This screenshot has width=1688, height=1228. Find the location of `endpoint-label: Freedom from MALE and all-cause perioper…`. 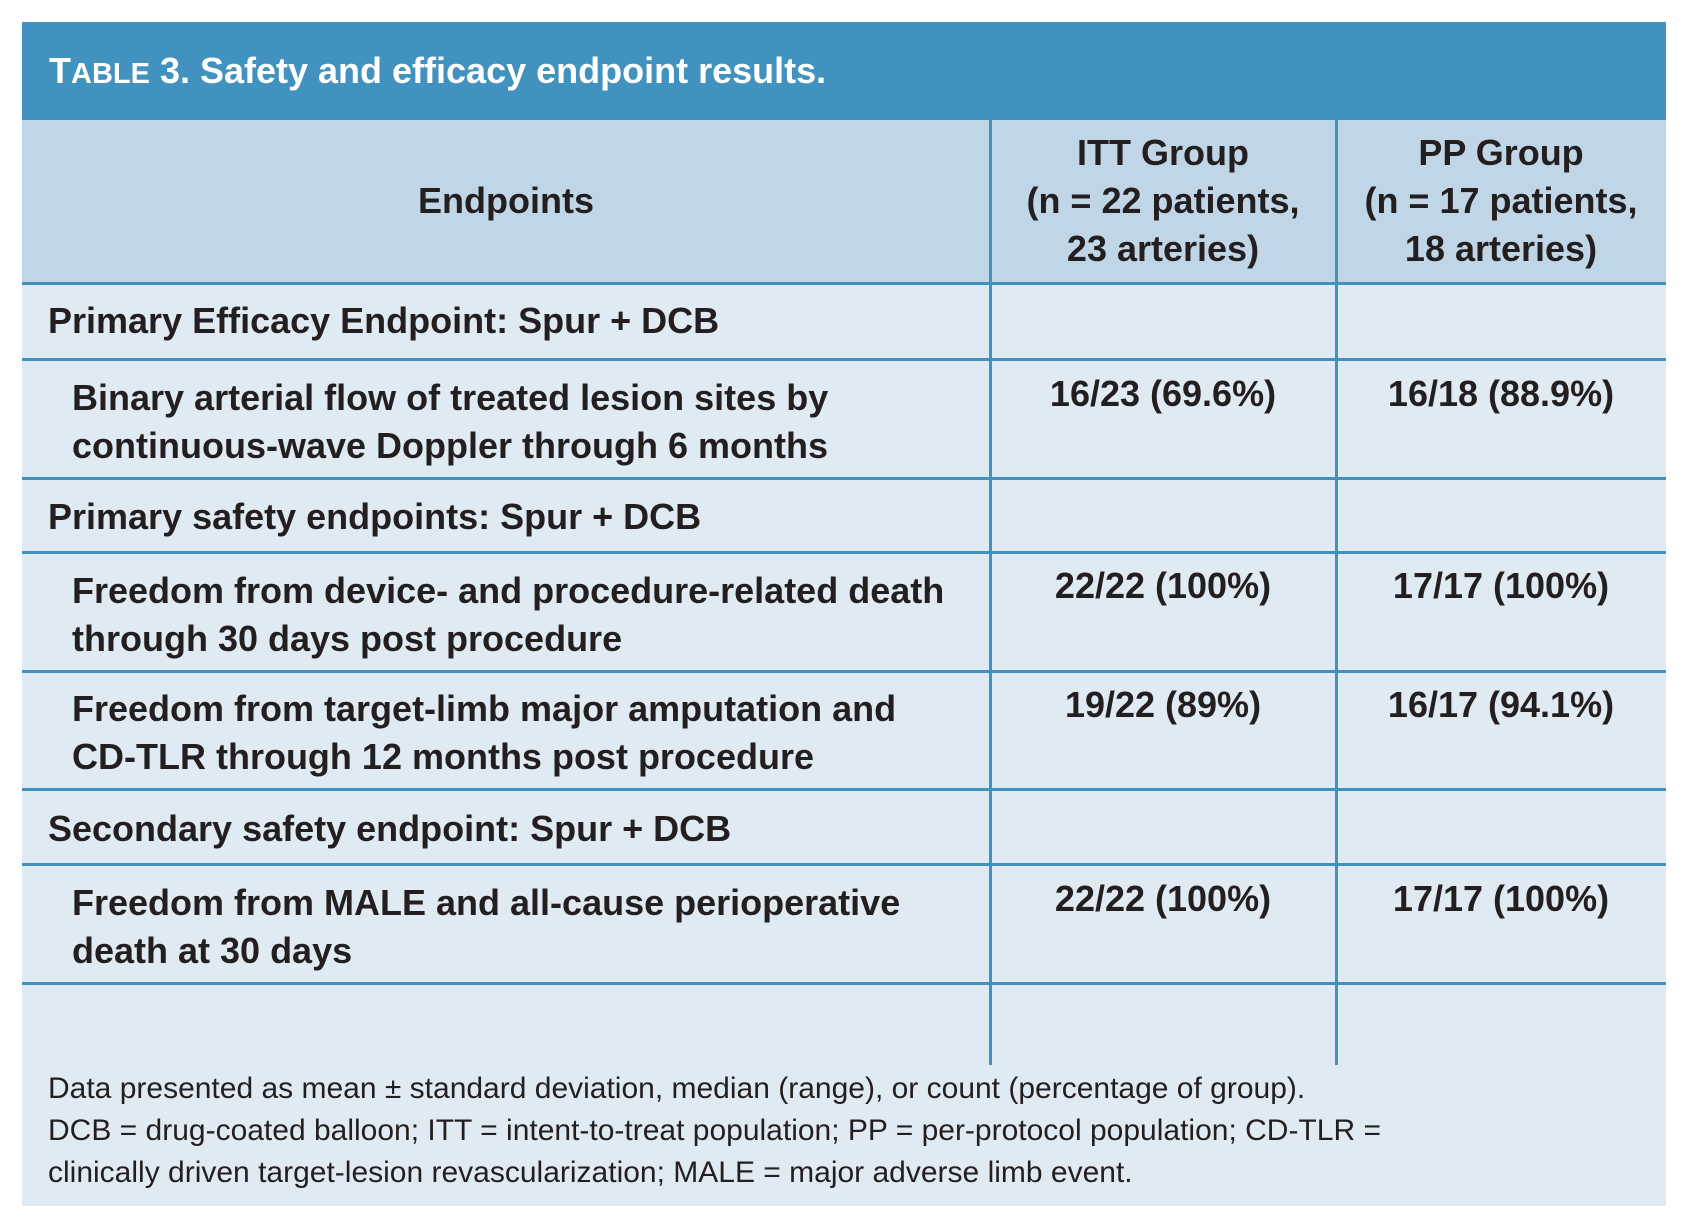

endpoint-label: Freedom from MALE and all-cause perioper… is located at coordinates (486, 927).